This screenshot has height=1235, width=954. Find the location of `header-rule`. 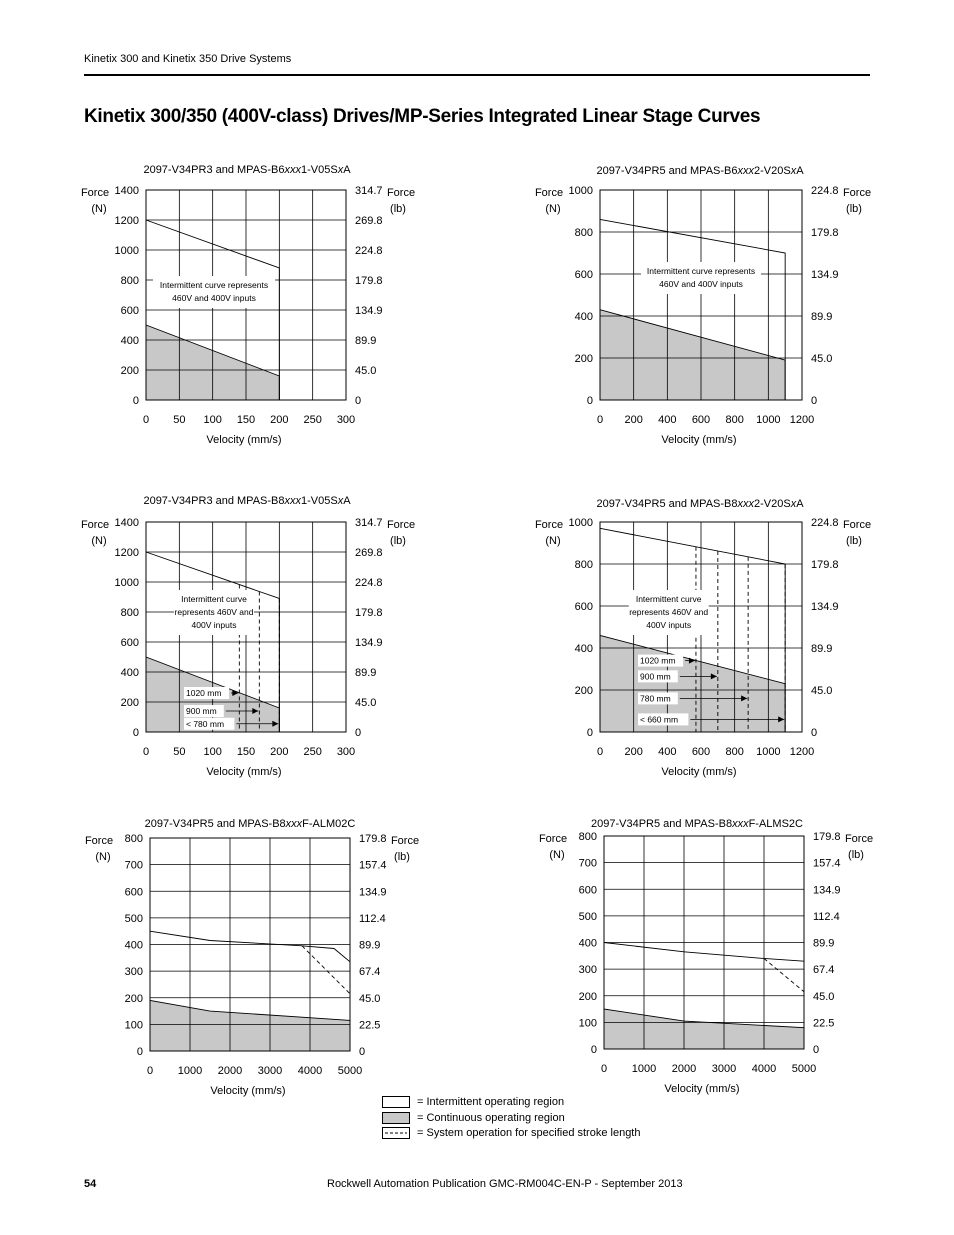

header-rule is located at coordinates (477, 75).